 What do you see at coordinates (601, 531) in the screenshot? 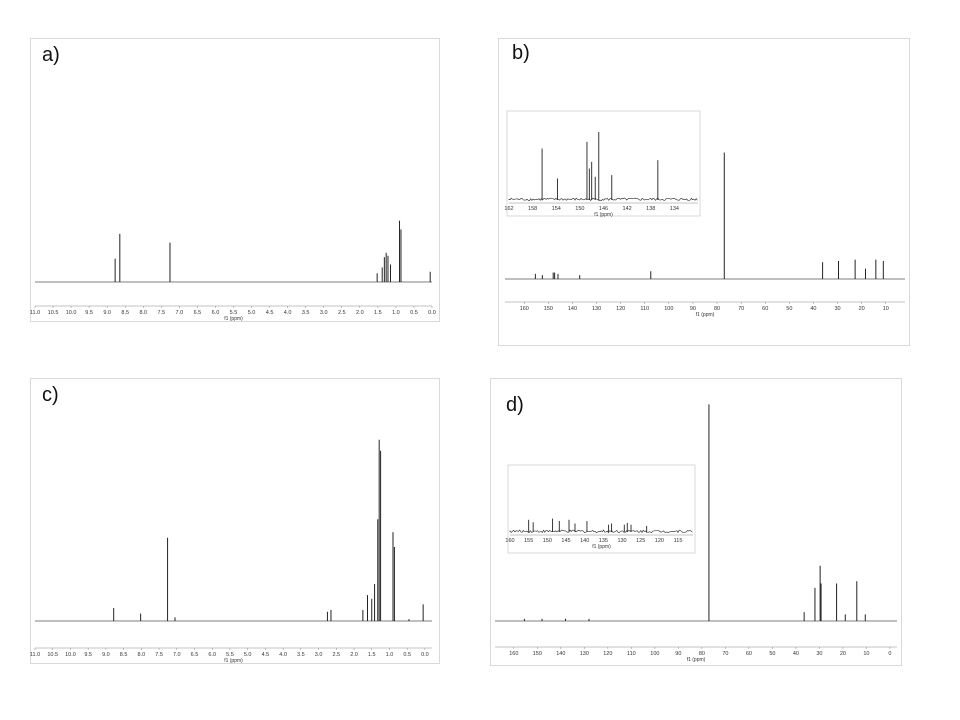
I see `inset-baseline` at bounding box center [601, 531].